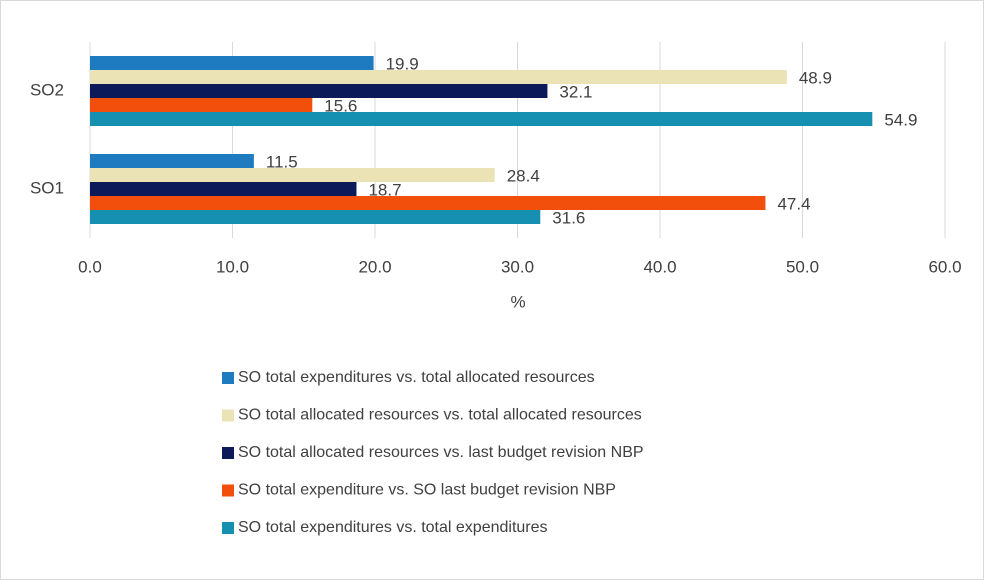  What do you see at coordinates (340, 105) in the screenshot?
I see `data-label: 15.6` at bounding box center [340, 105].